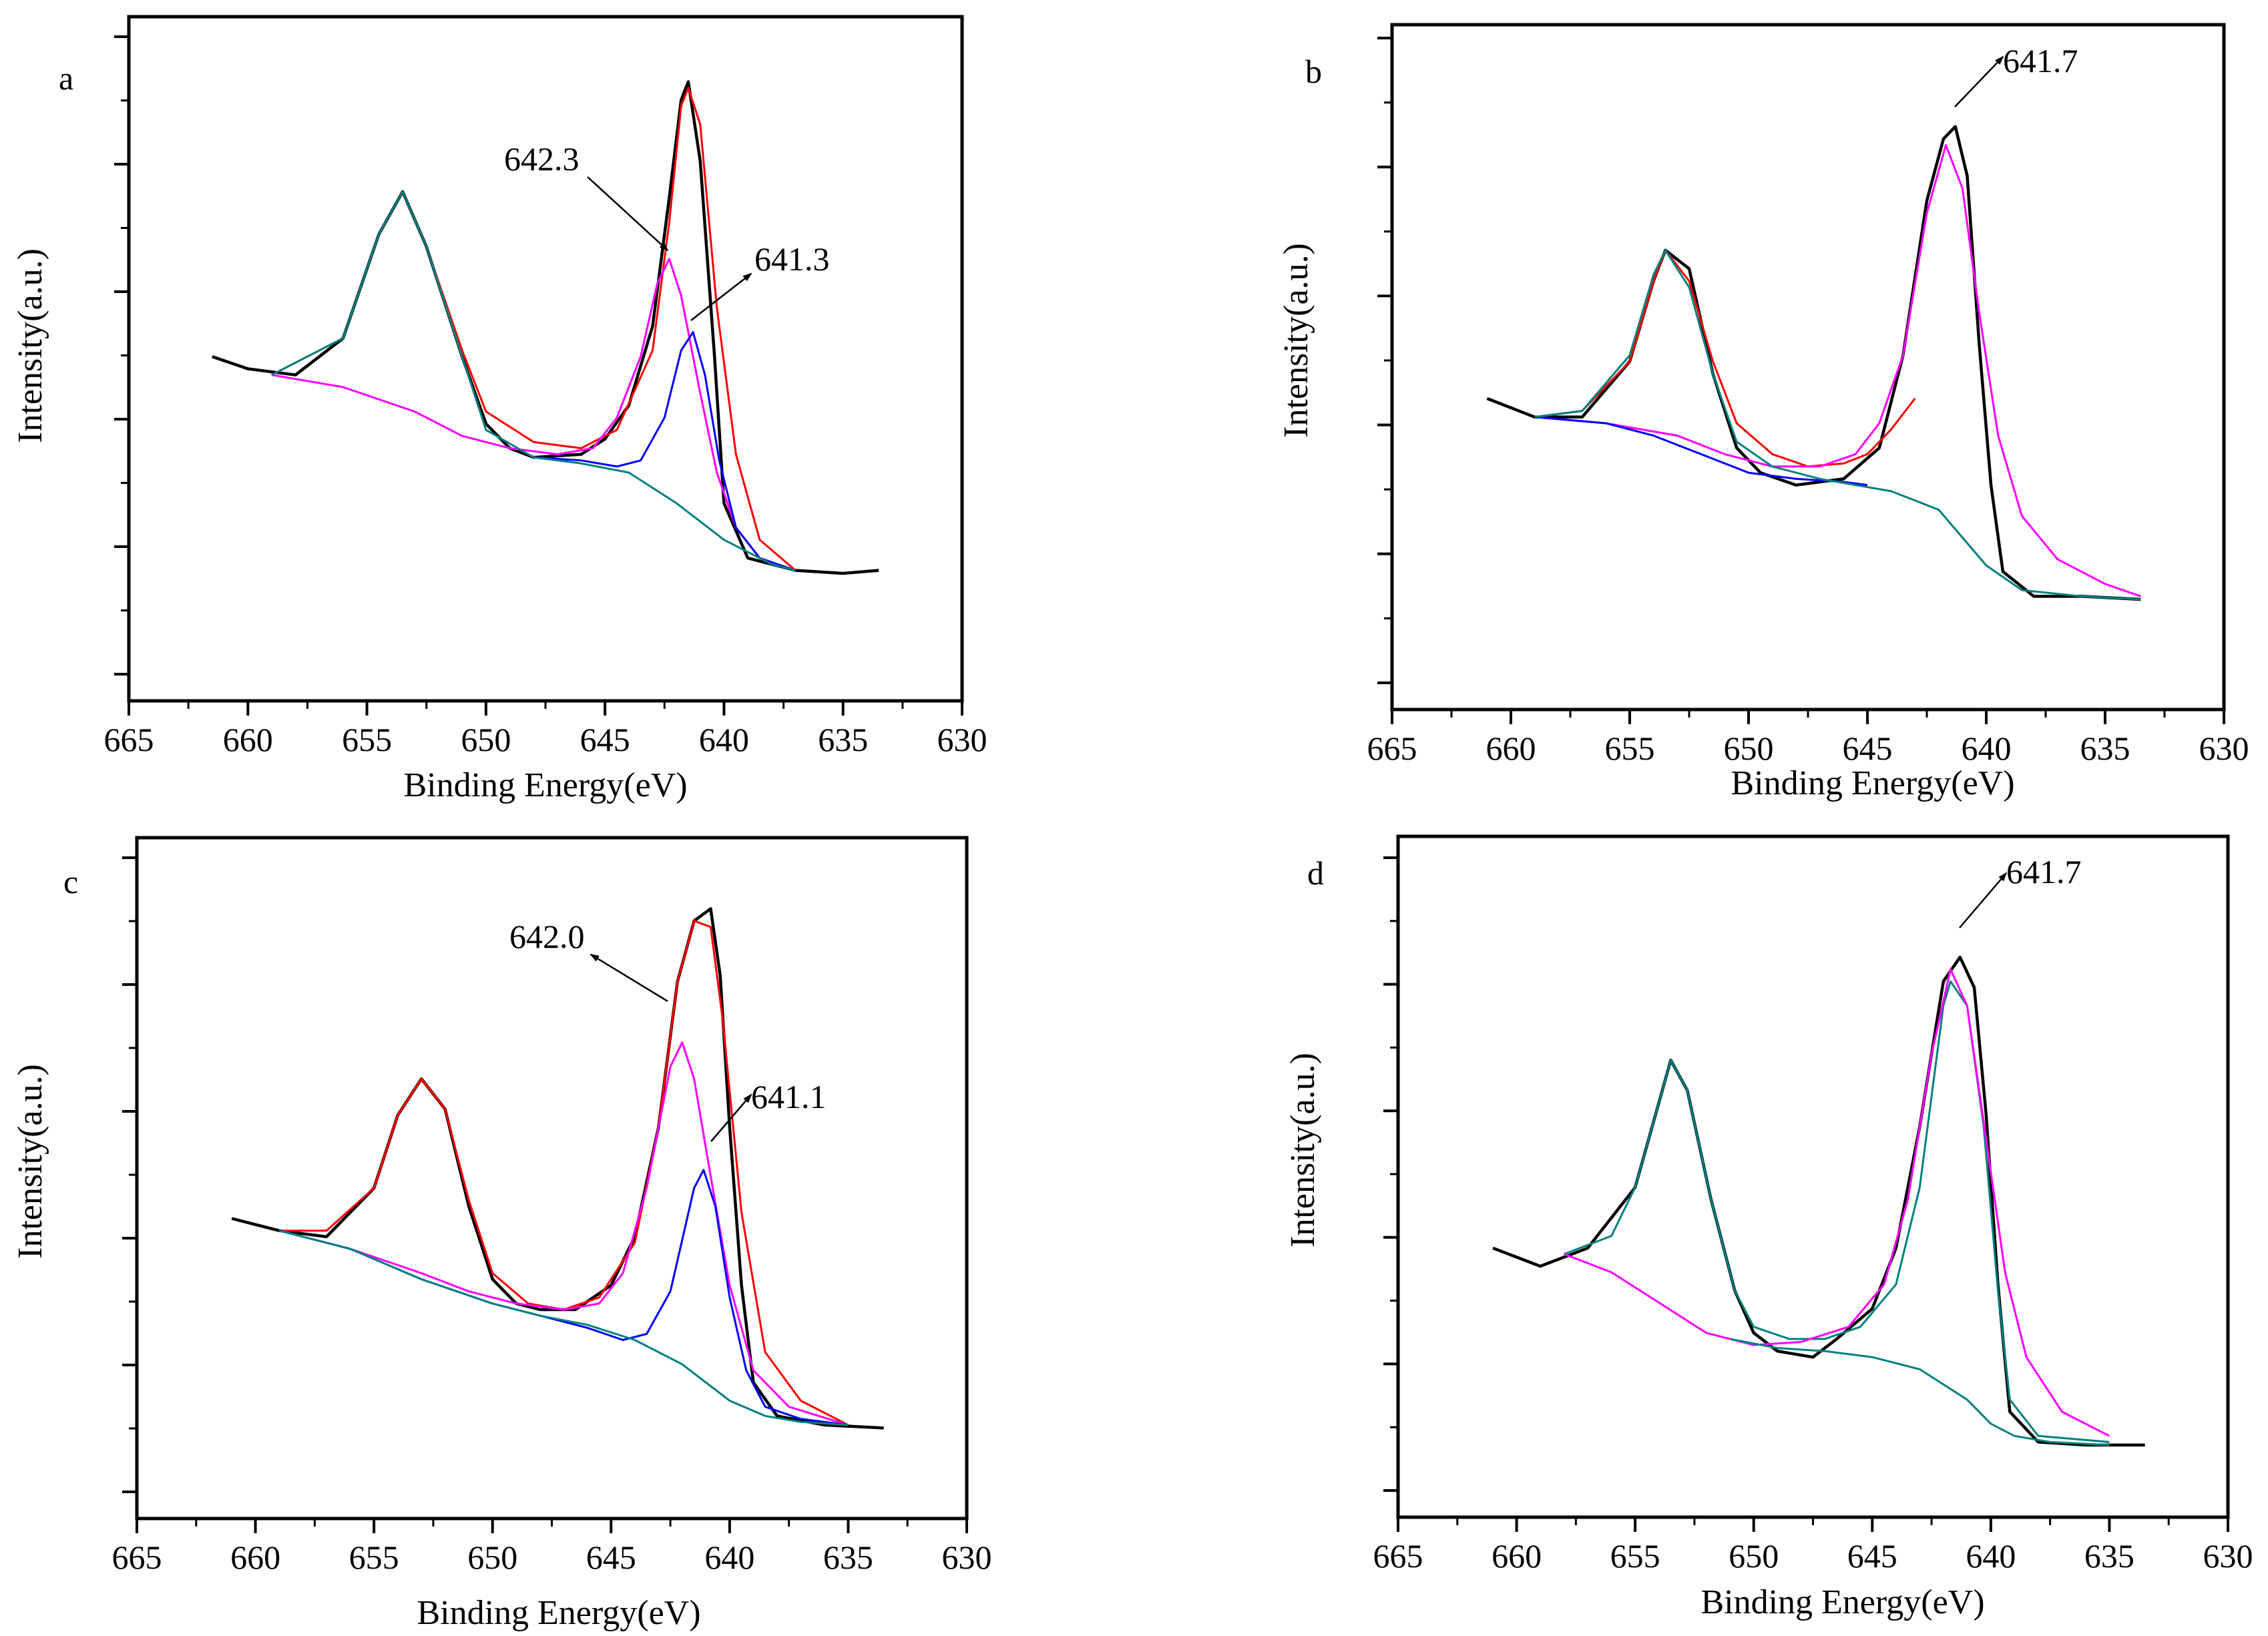  I want to click on panel-c-peak-label-2: 641.1, so click(789, 1096).